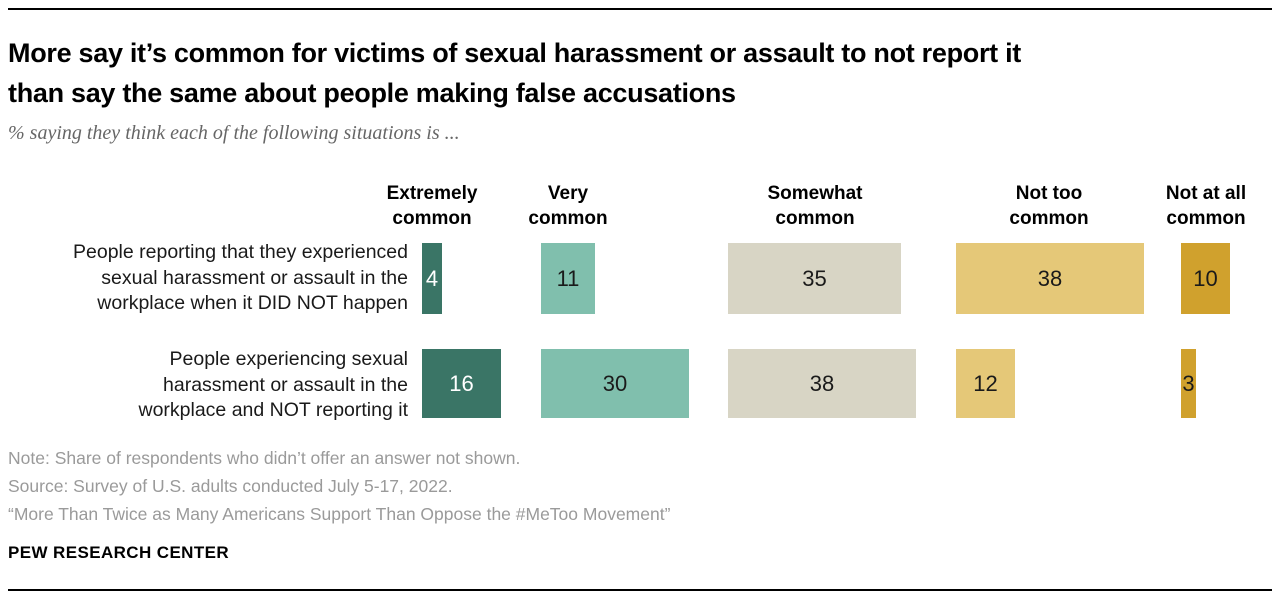 The image size is (1280, 600). Describe the element at coordinates (1206, 206) in the screenshot. I see `column-header-not-at-all-common: Not at all common` at that location.